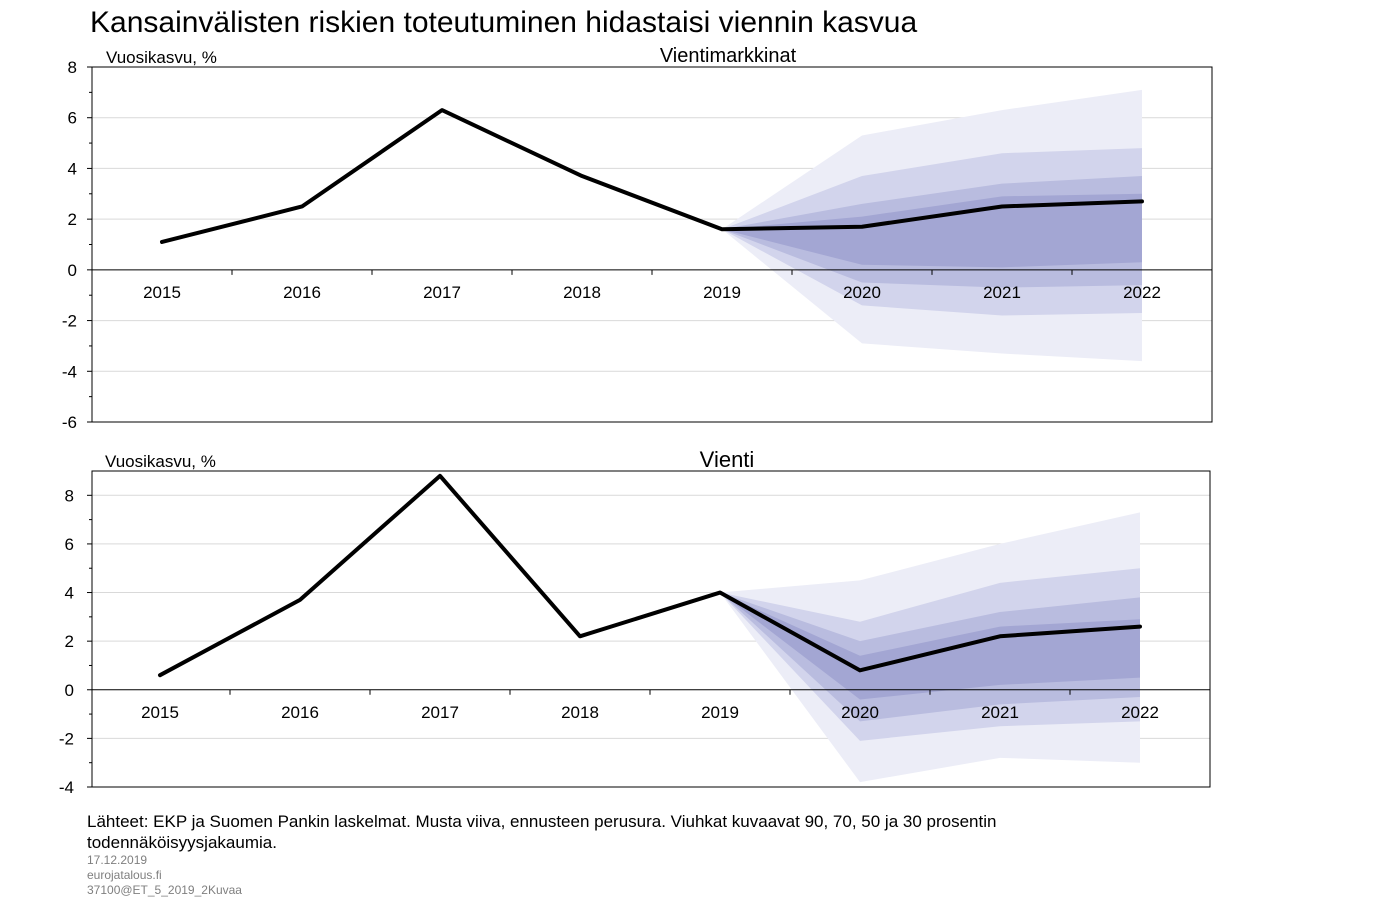  What do you see at coordinates (728, 56) in the screenshot?
I see `panel-title: Vientimarkkinat` at bounding box center [728, 56].